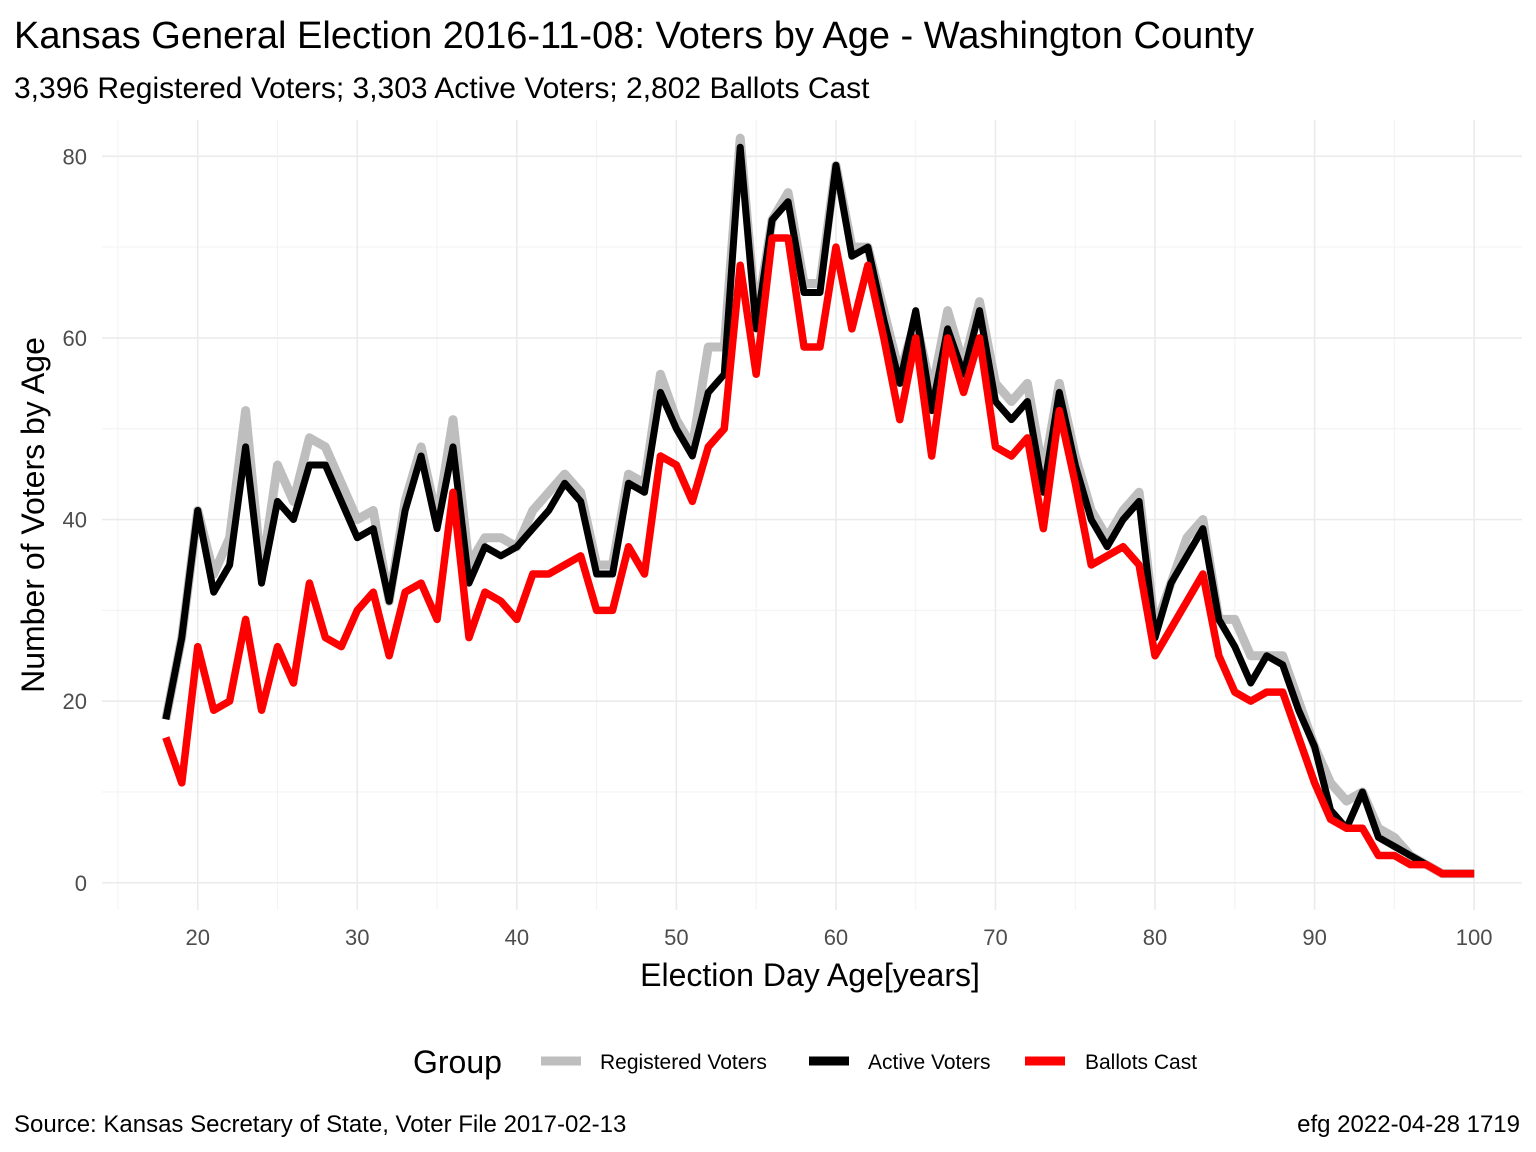  What do you see at coordinates (810, 975) in the screenshot?
I see `x-axis-title: Election Day Age[years]` at bounding box center [810, 975].